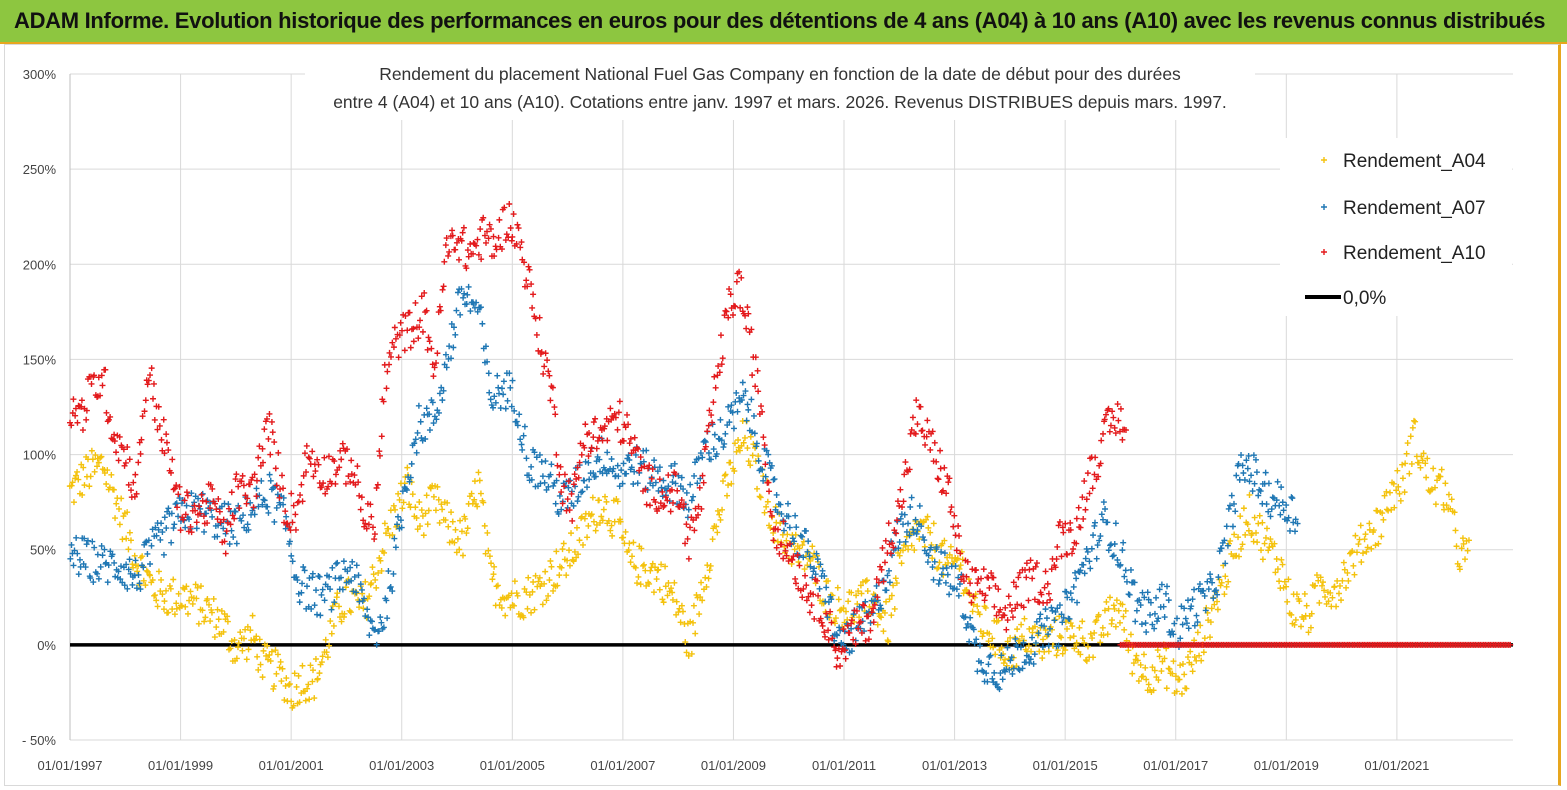 Image resolution: width=1567 pixels, height=790 pixels. Describe the element at coordinates (46, 645) in the screenshot. I see `y-tick-label: 0%` at that location.